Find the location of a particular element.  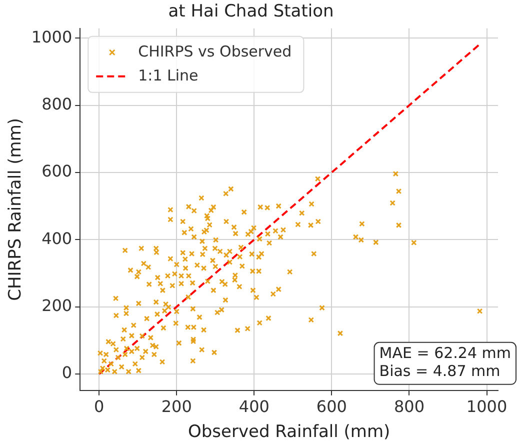

chart-title: at Hai Chad Station is located at coordinates (251, 12).